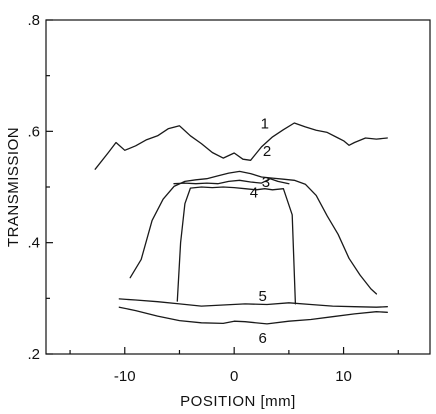 The height and width of the screenshot is (414, 436). I want to click on curve-label-2: 2, so click(267, 151).